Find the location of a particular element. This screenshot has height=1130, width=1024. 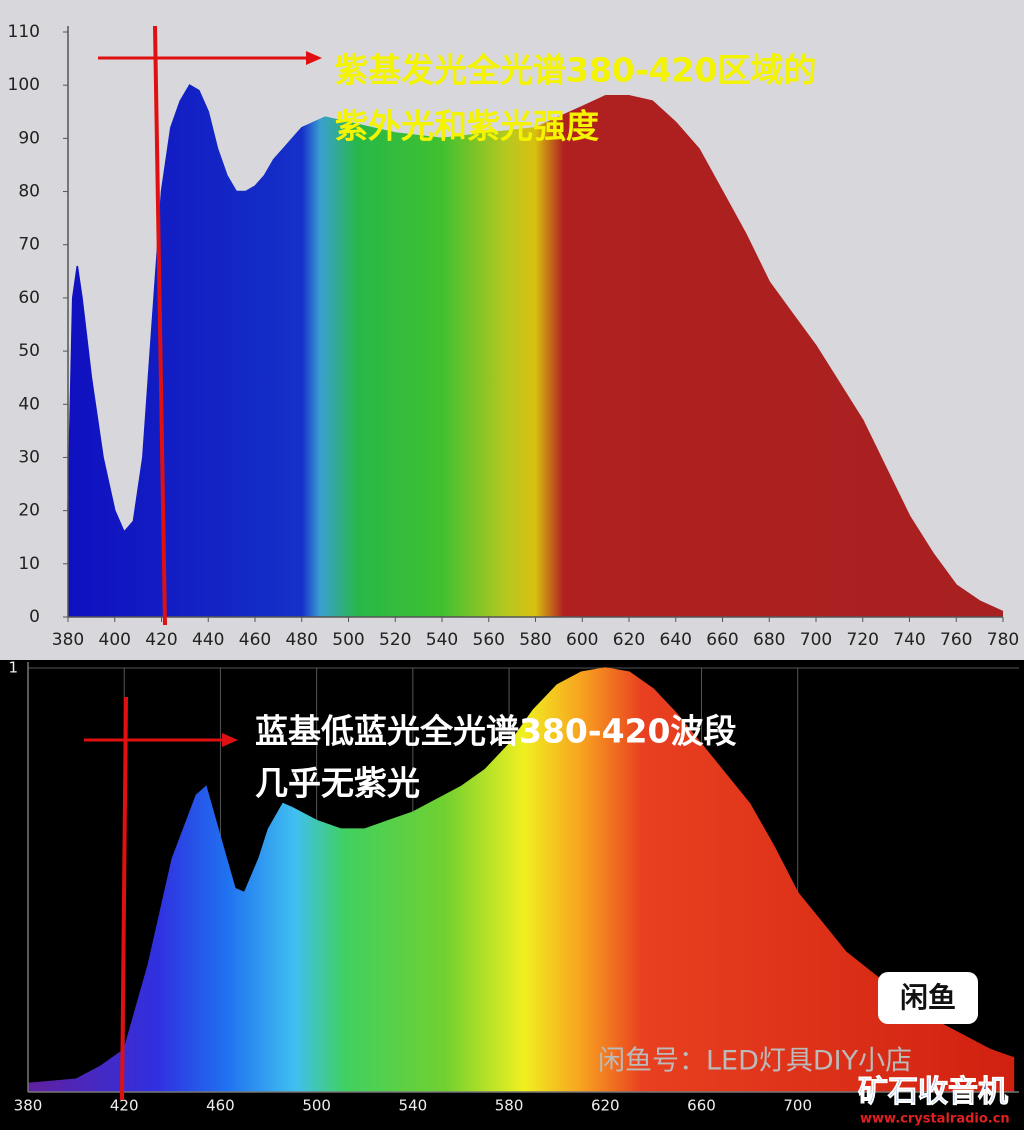

x-tick-label: 600 is located at coordinates (582, 640).